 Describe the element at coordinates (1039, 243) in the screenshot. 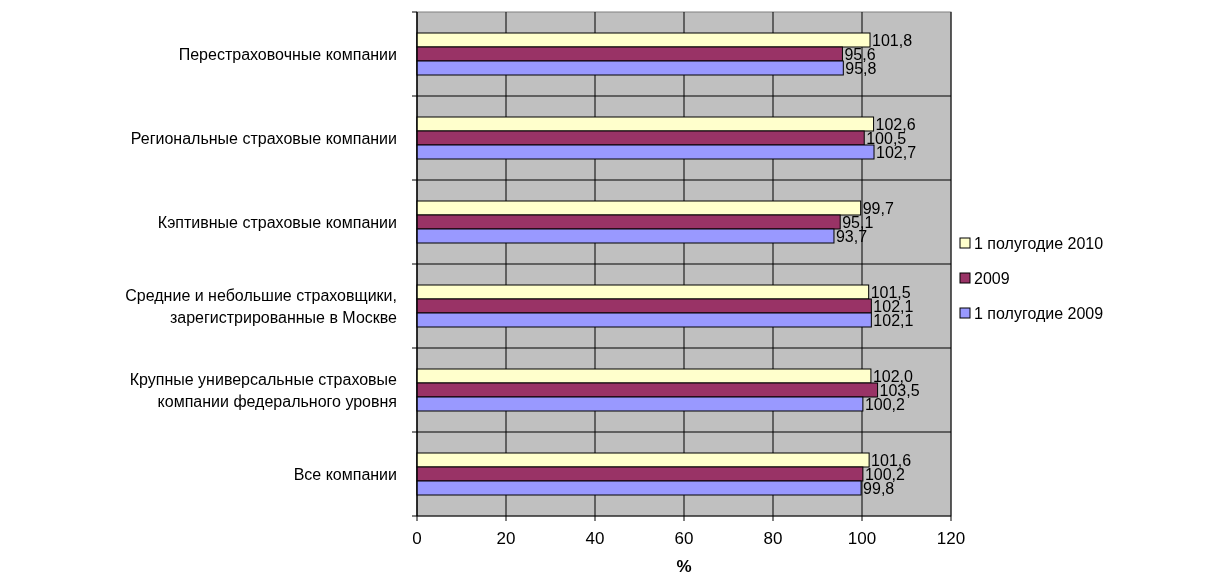

I see `legend-label: 1 полугодие 2010` at that location.